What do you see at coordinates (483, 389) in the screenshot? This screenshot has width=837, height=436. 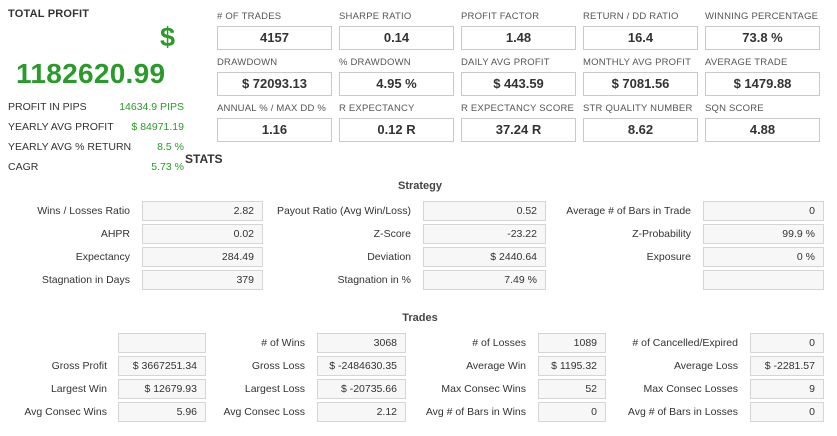 I see `trades-label: Max Consec Wins` at bounding box center [483, 389].